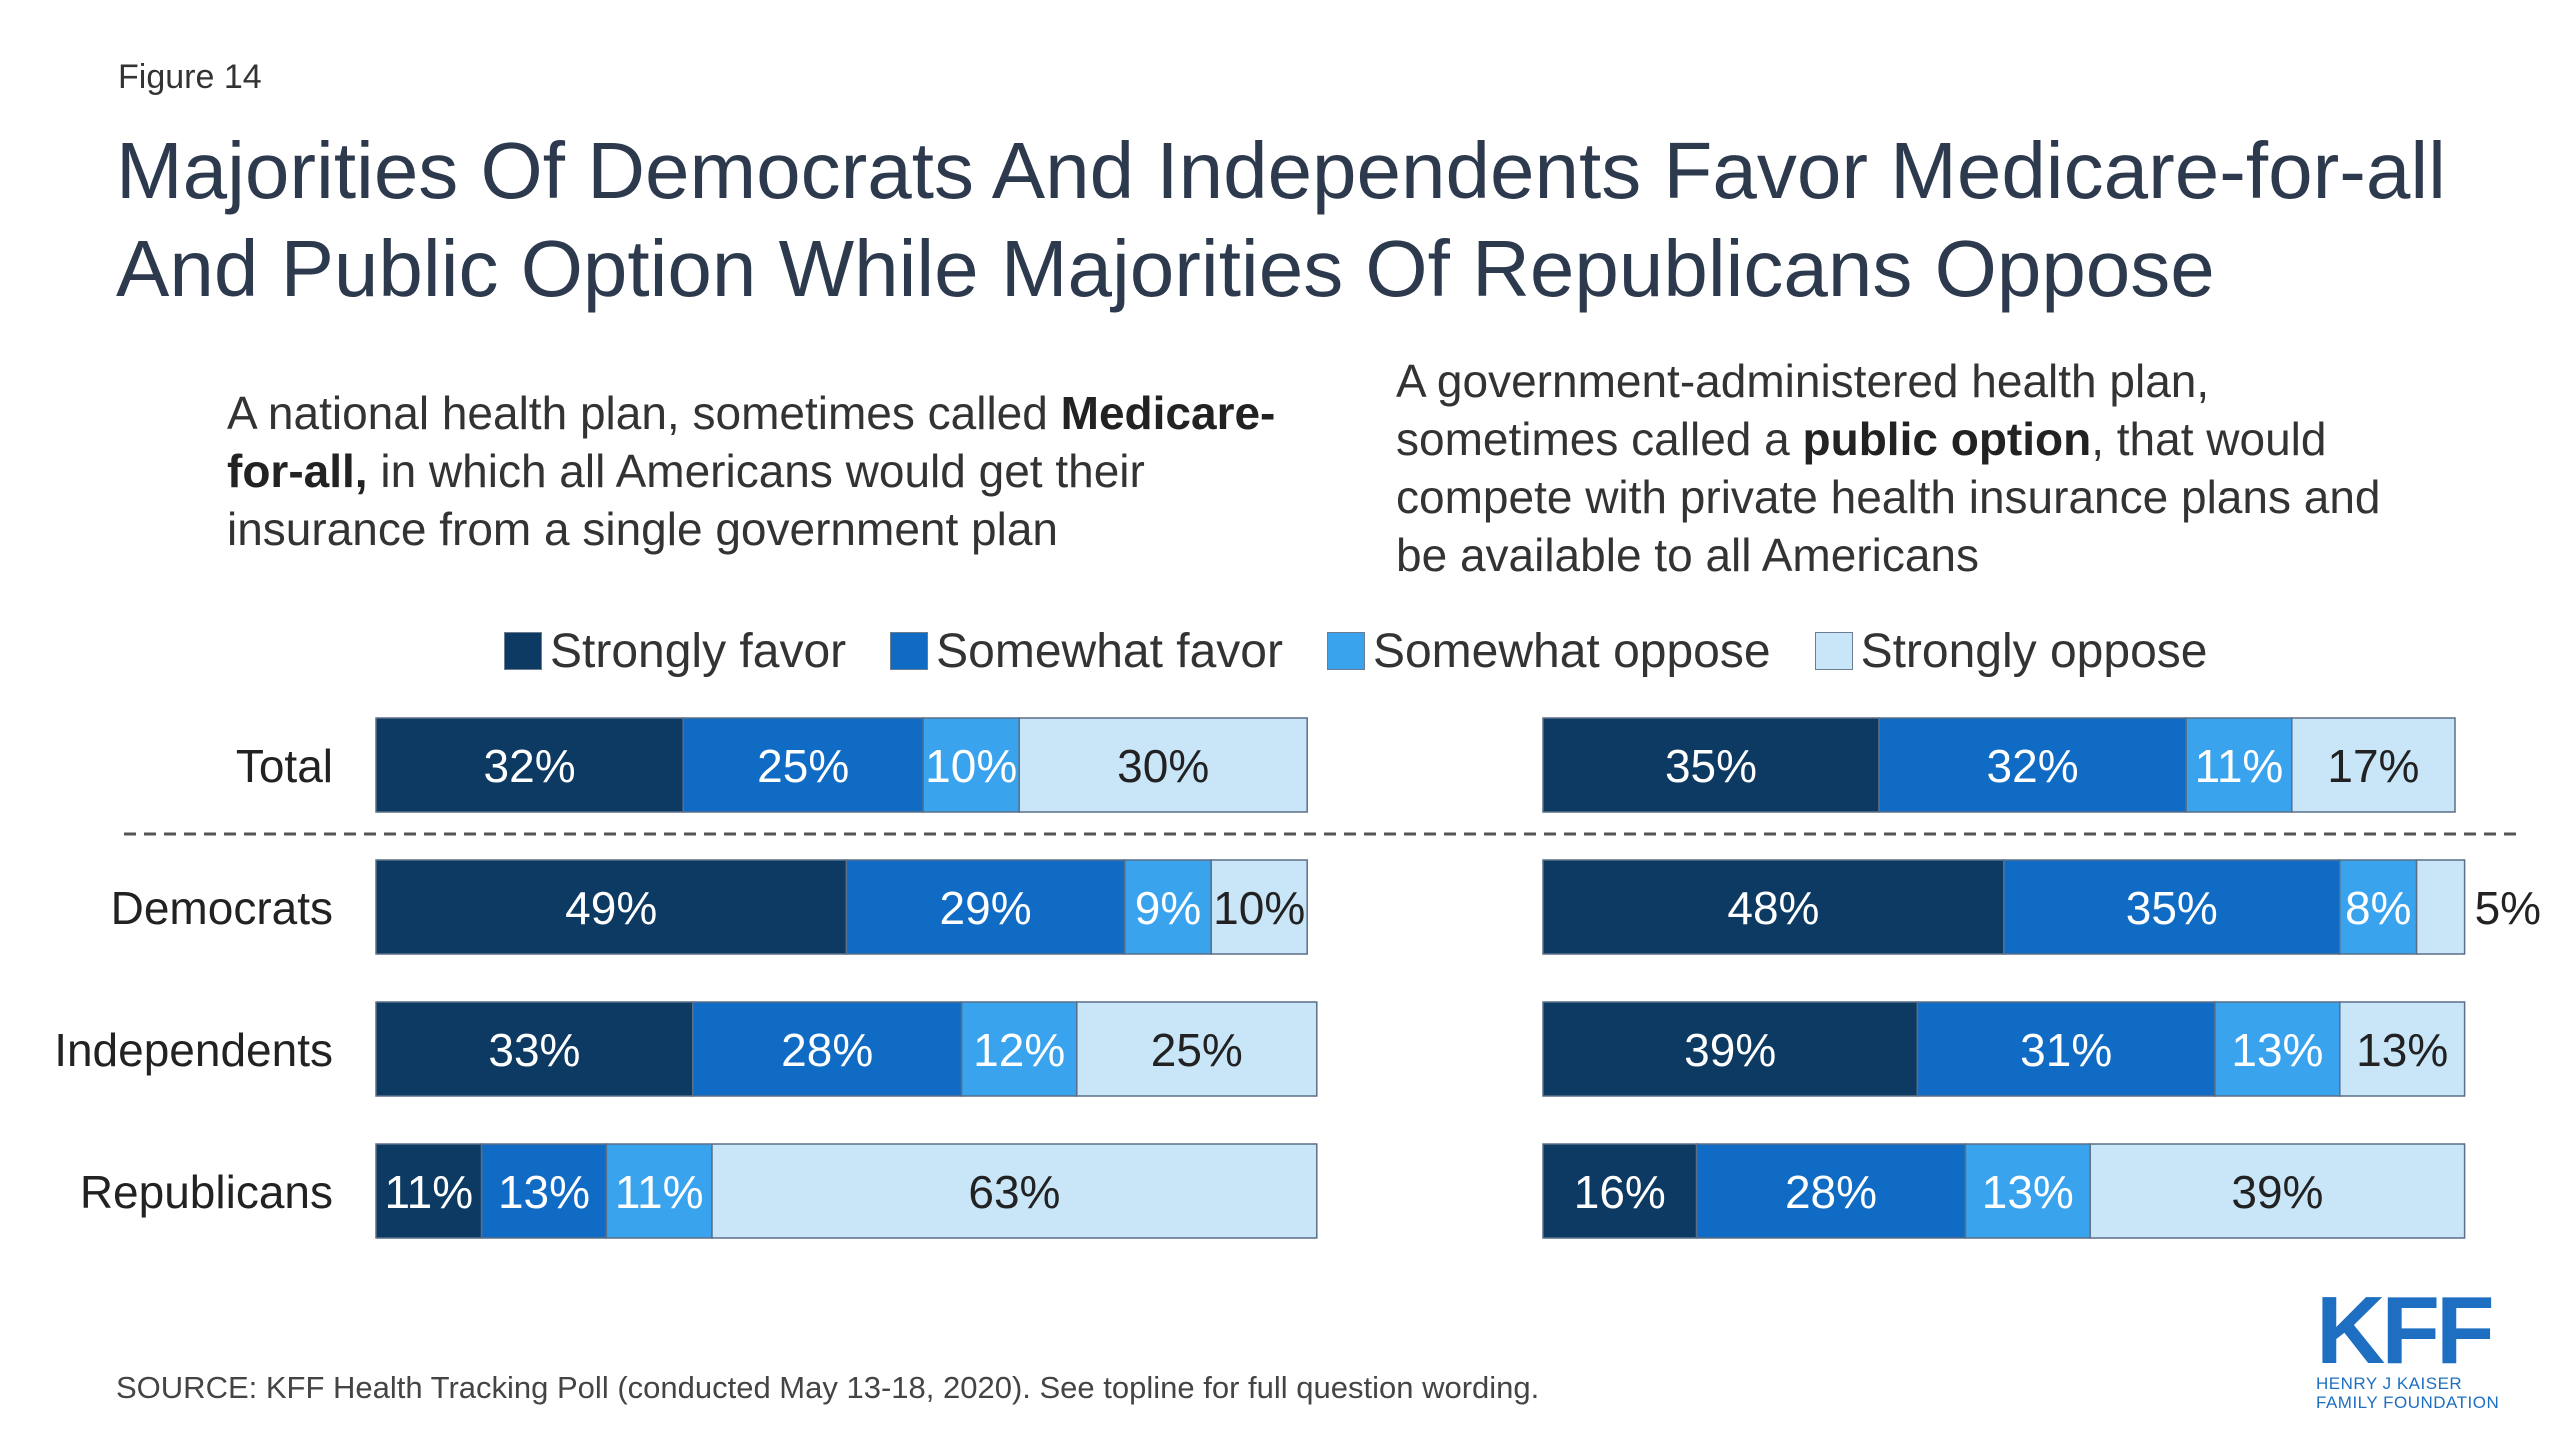  What do you see at coordinates (1345, 651) in the screenshot?
I see `legend-swatch-somewhat-oppose` at bounding box center [1345, 651].